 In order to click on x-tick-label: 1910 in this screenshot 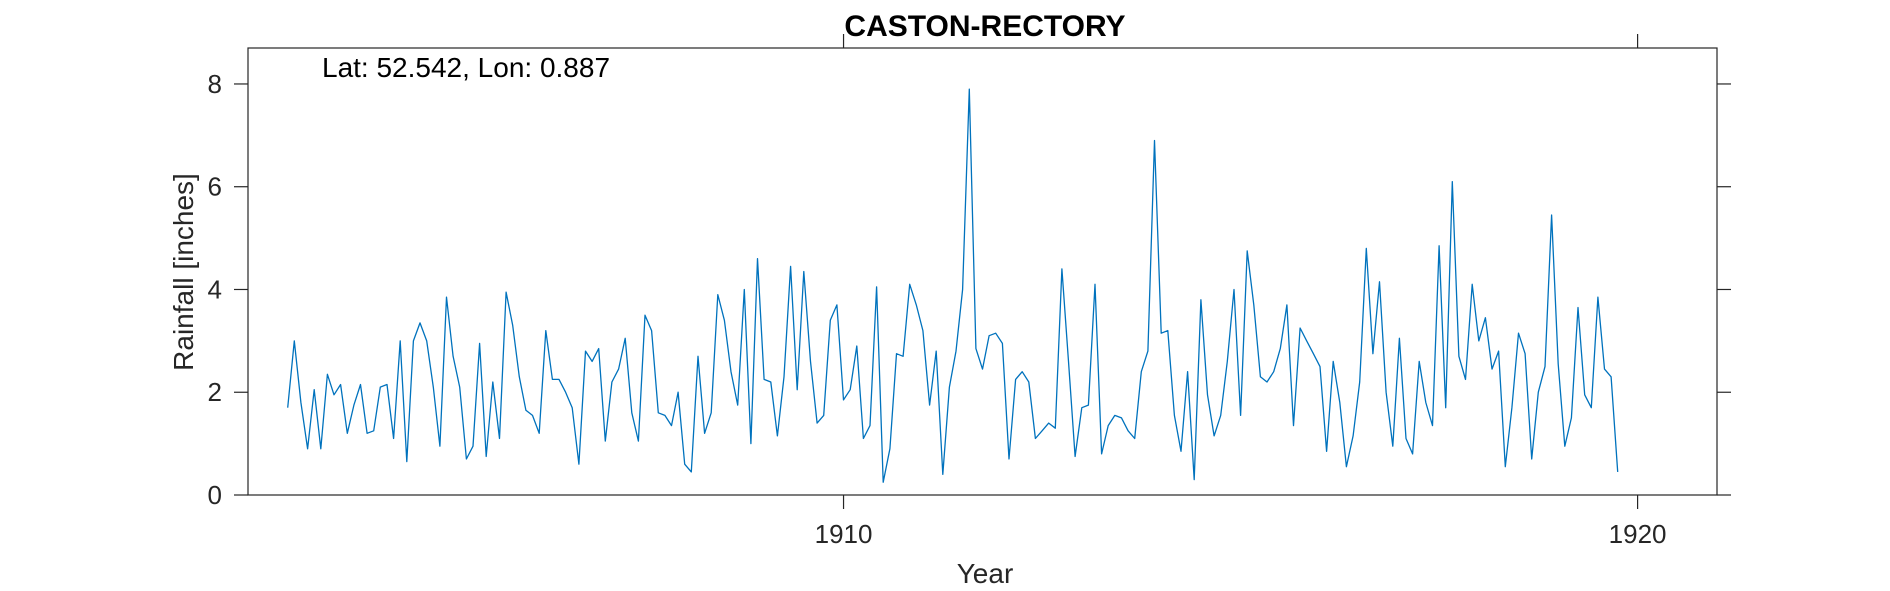, I will do `click(844, 534)`.